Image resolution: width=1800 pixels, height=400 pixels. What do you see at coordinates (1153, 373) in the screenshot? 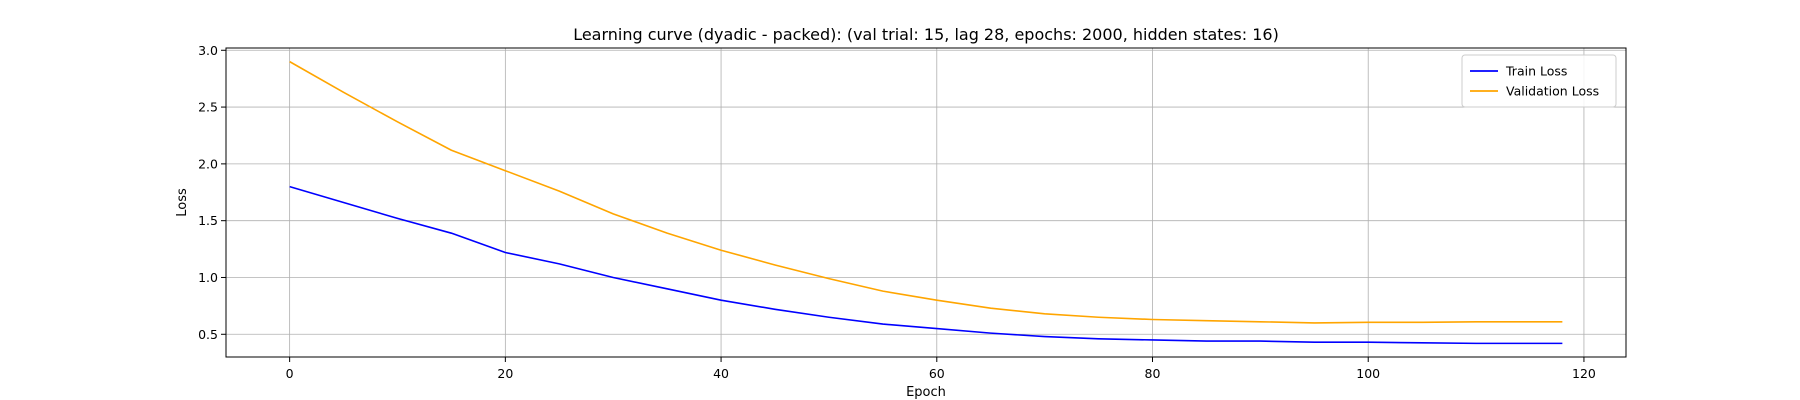
I see `x-tick-label: 80` at bounding box center [1153, 373].